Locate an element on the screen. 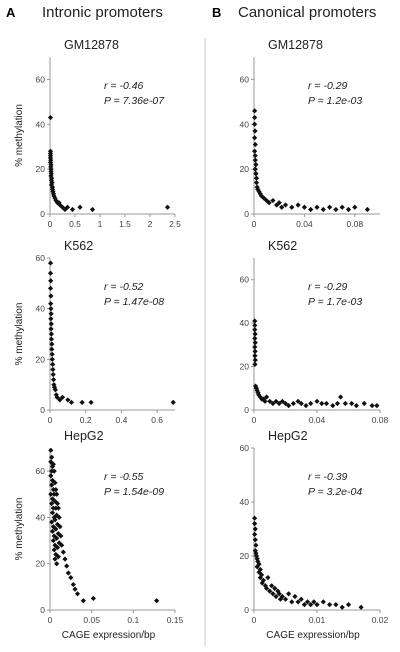  chart-b-2-x-tick-label: 0 is located at coordinates (254, 420).